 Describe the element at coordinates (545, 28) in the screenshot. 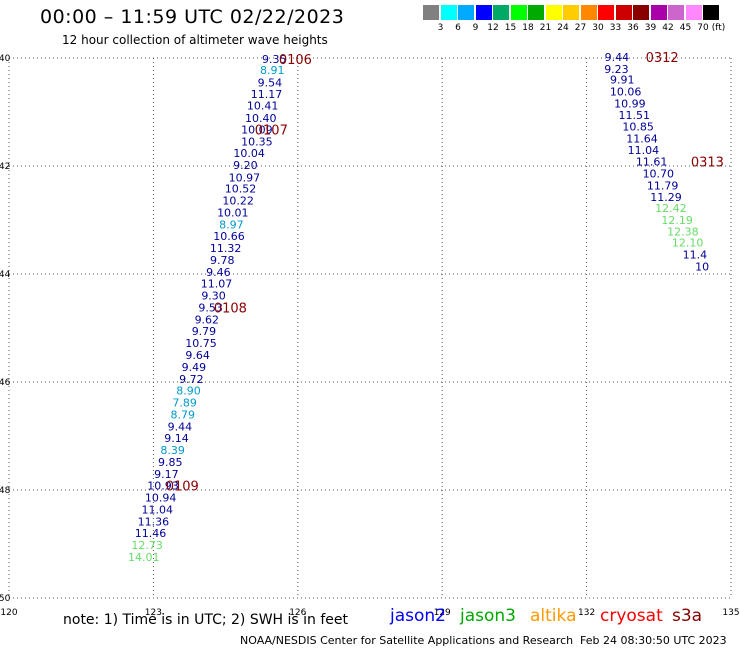

I see `colorbar-label: 21` at that location.